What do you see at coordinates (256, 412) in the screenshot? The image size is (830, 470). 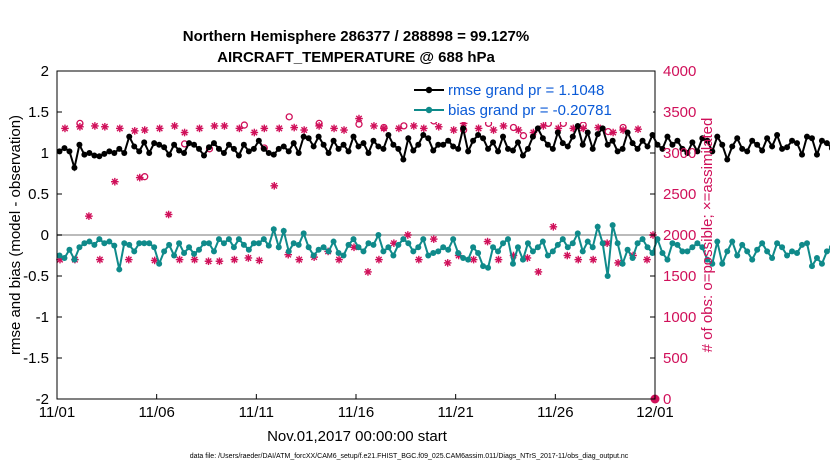 I see `x-tick-label: 11/11` at bounding box center [256, 412].